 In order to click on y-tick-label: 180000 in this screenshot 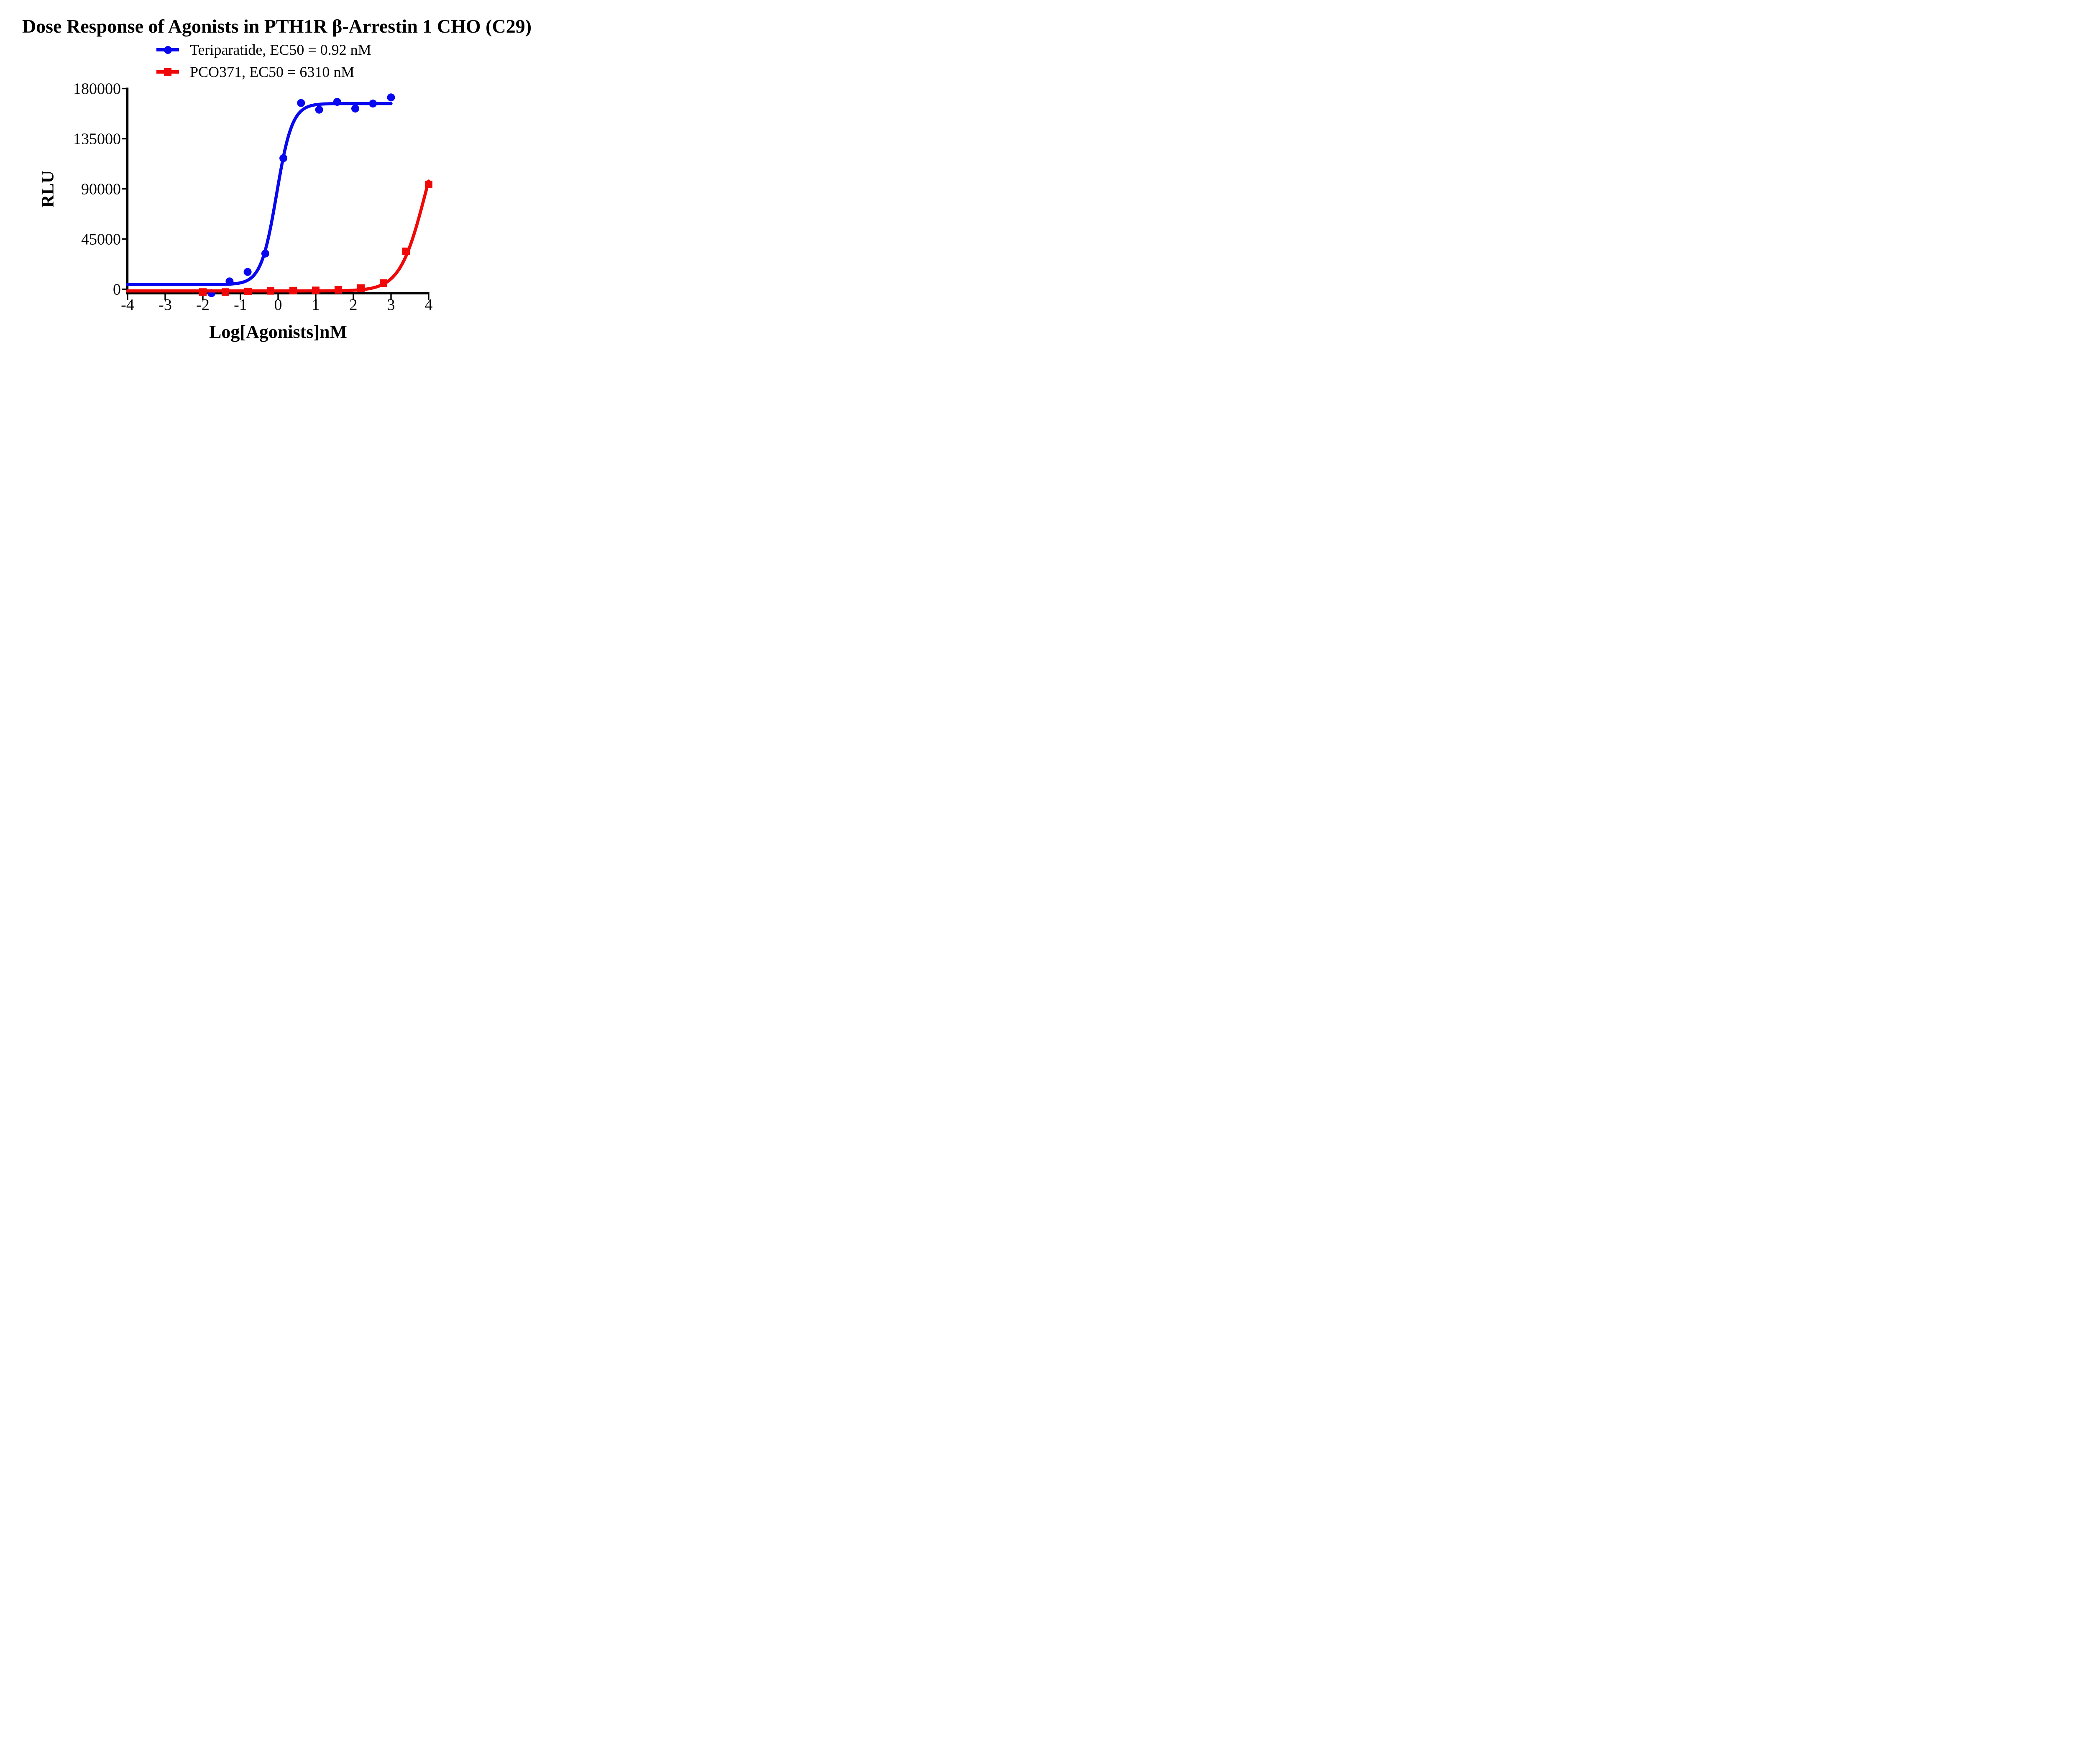, I will do `click(97, 89)`.